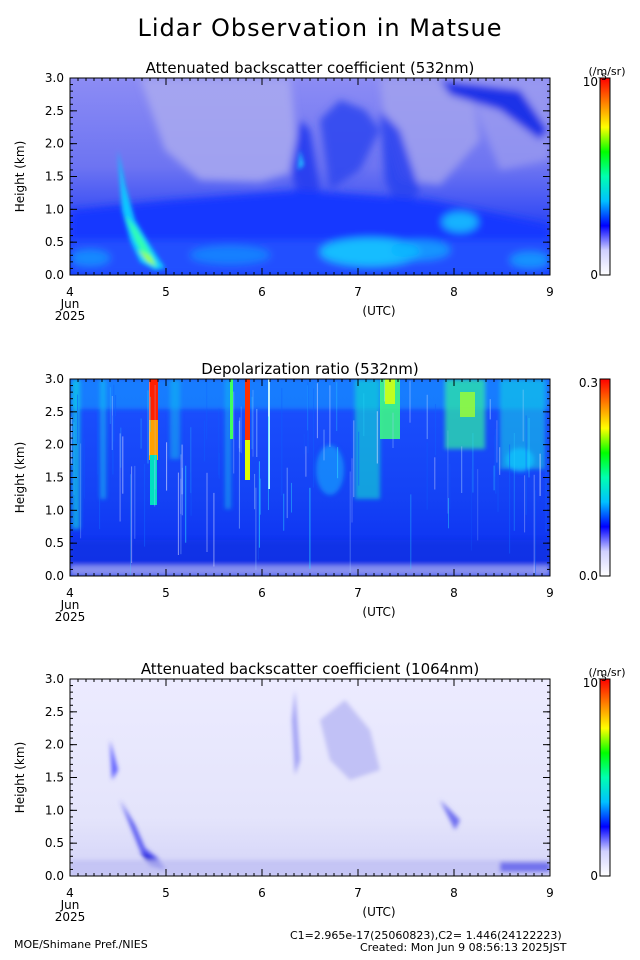  Describe the element at coordinates (70, 905) in the screenshot. I see `x-date-month: Jun` at that location.